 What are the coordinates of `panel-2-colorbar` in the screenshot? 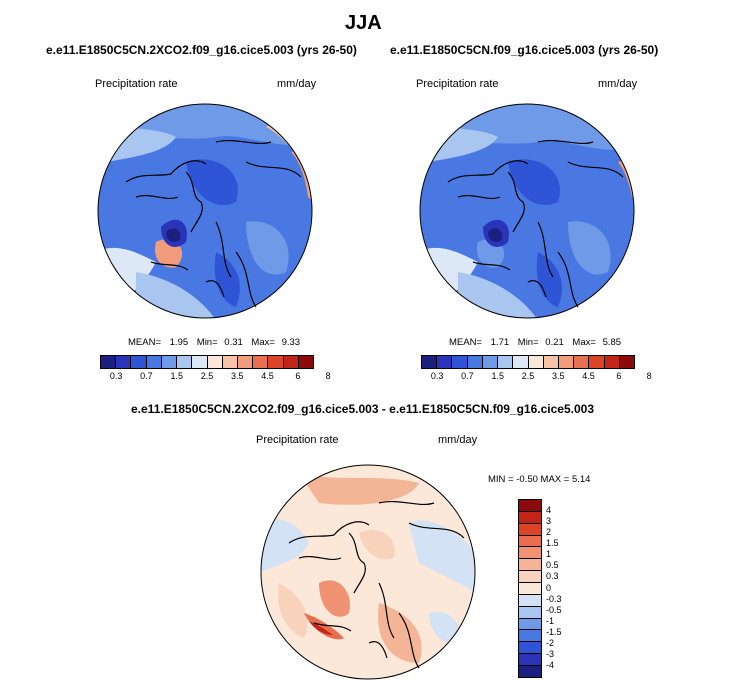 It's located at (528, 362).